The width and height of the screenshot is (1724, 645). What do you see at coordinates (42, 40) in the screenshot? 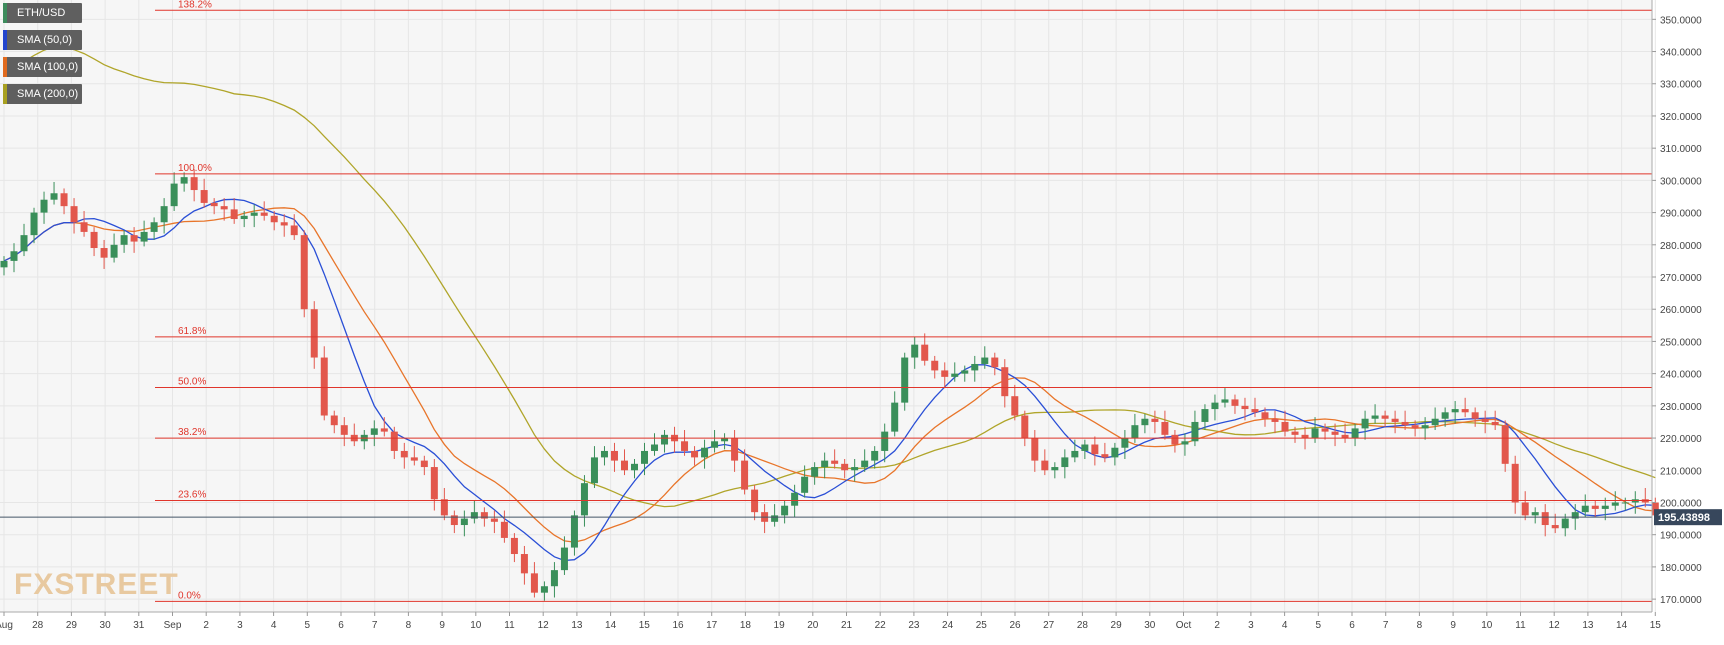
I see `legend-item-sma50: SMA (50,0)` at bounding box center [42, 40].